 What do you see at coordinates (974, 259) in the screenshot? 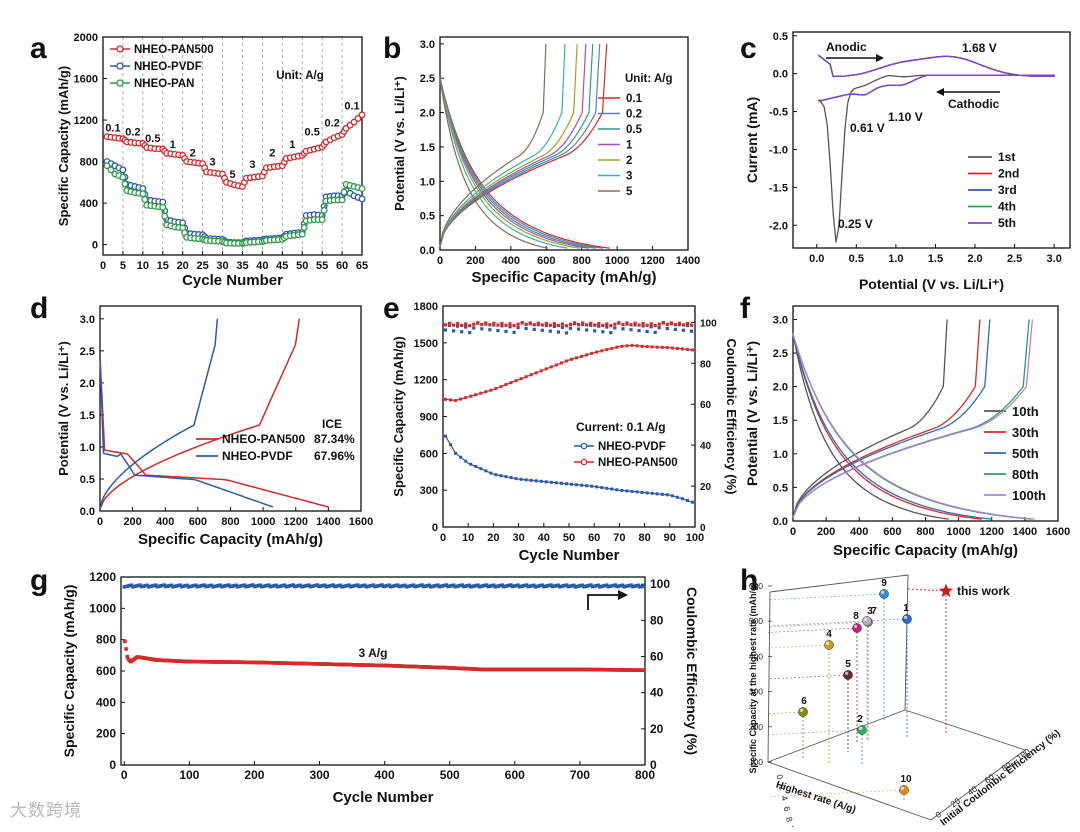
I see `x-tick-label: 2.0` at bounding box center [974, 259].